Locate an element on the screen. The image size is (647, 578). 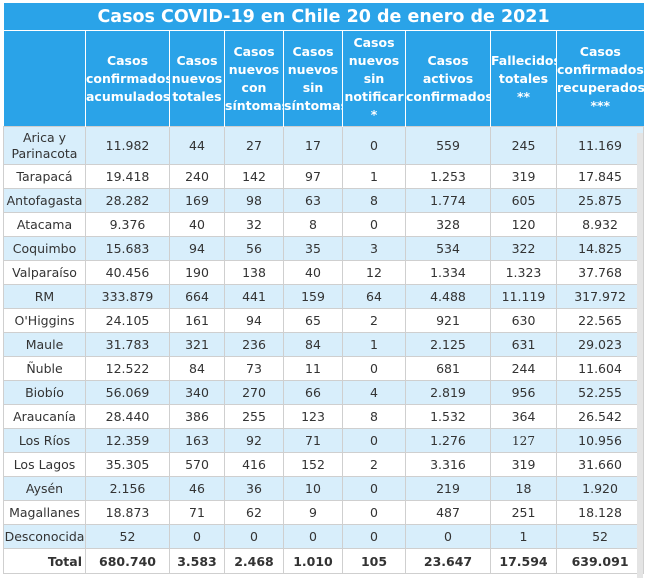
region-cell: Araucanía is located at coordinates (44, 416).